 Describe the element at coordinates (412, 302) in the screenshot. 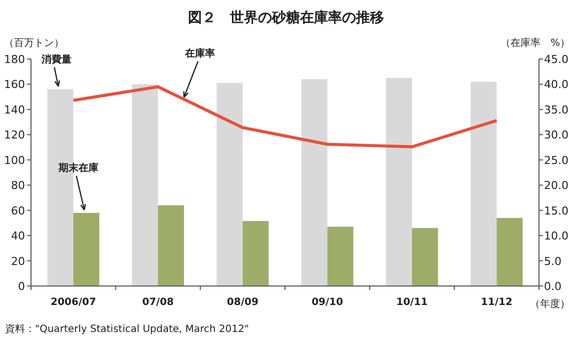

I see `x-tick-label: 10/11` at that location.